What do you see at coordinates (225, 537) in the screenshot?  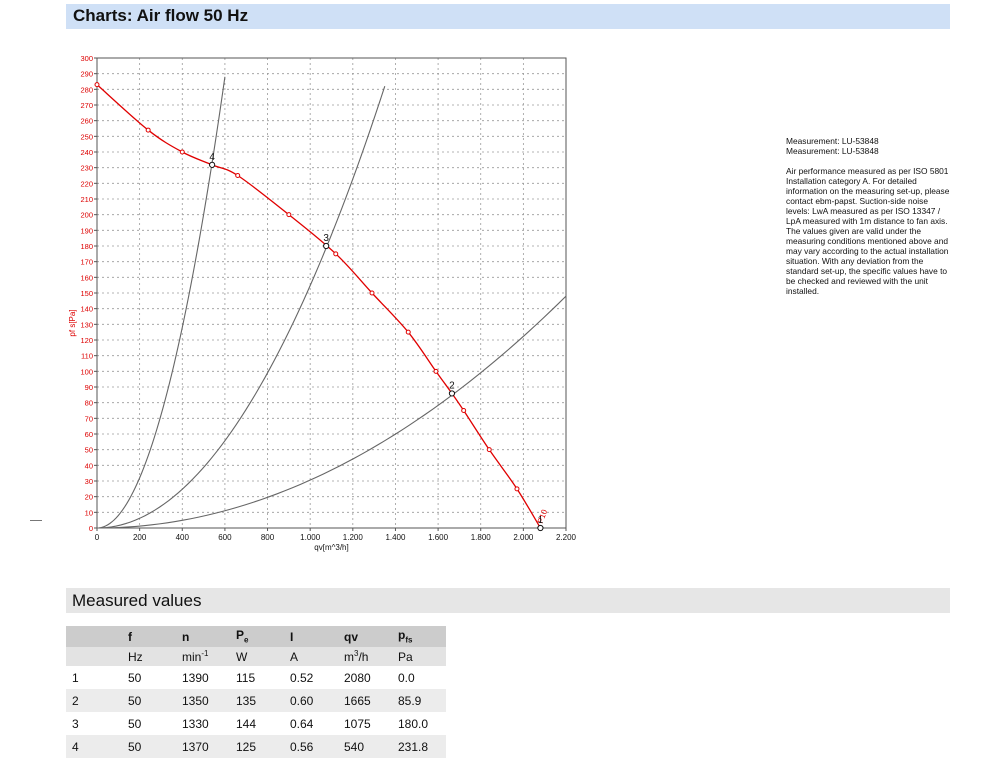 I see `x-tick-label: 600` at bounding box center [225, 537].